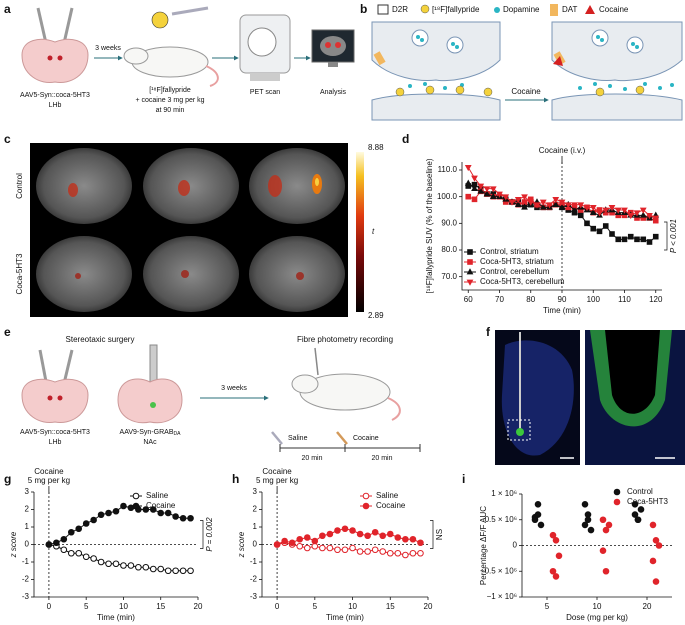  What do you see at coordinates (498, 570) in the screenshot?
I see `y-tick-label: −0.5 × 10⁶` at bounding box center [498, 570].